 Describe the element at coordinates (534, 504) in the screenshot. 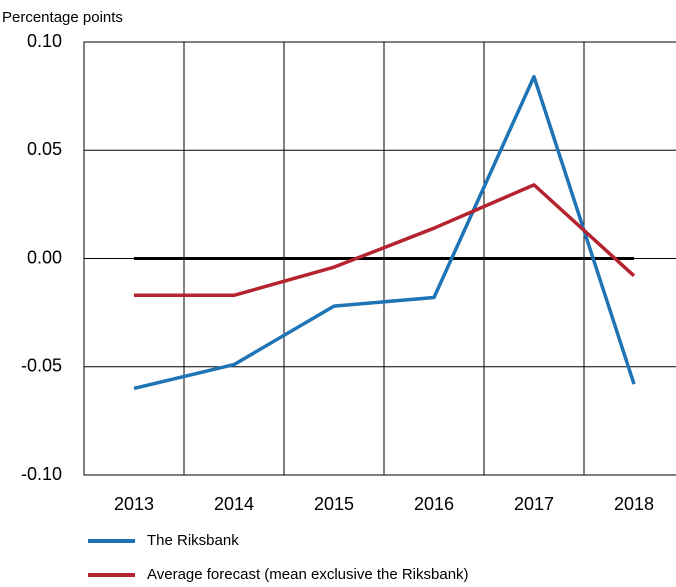

I see `x-tick-label: 2017` at that location.